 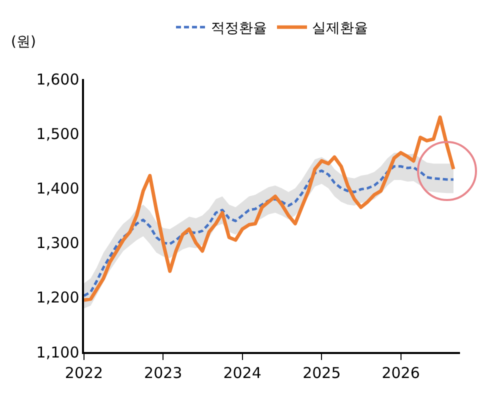 What do you see at coordinates (340, 28) in the screenshot?
I see `legend-label: 실제환율` at bounding box center [340, 28].